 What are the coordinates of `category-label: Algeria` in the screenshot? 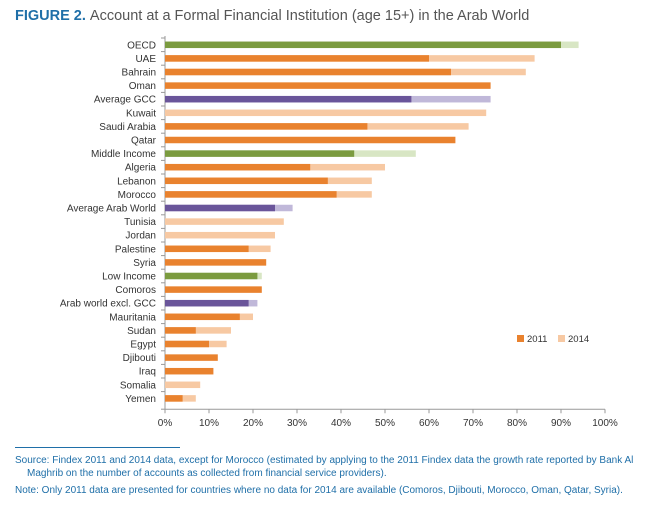 It's located at (141, 168).